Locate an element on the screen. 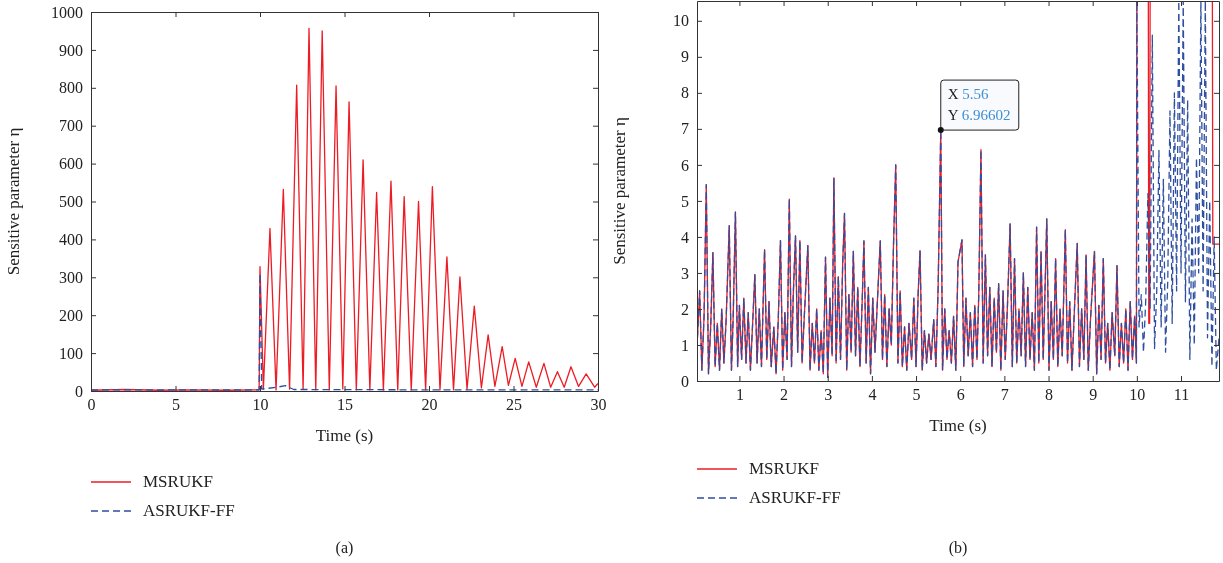  x-tick-label: 6 is located at coordinates (960, 395).